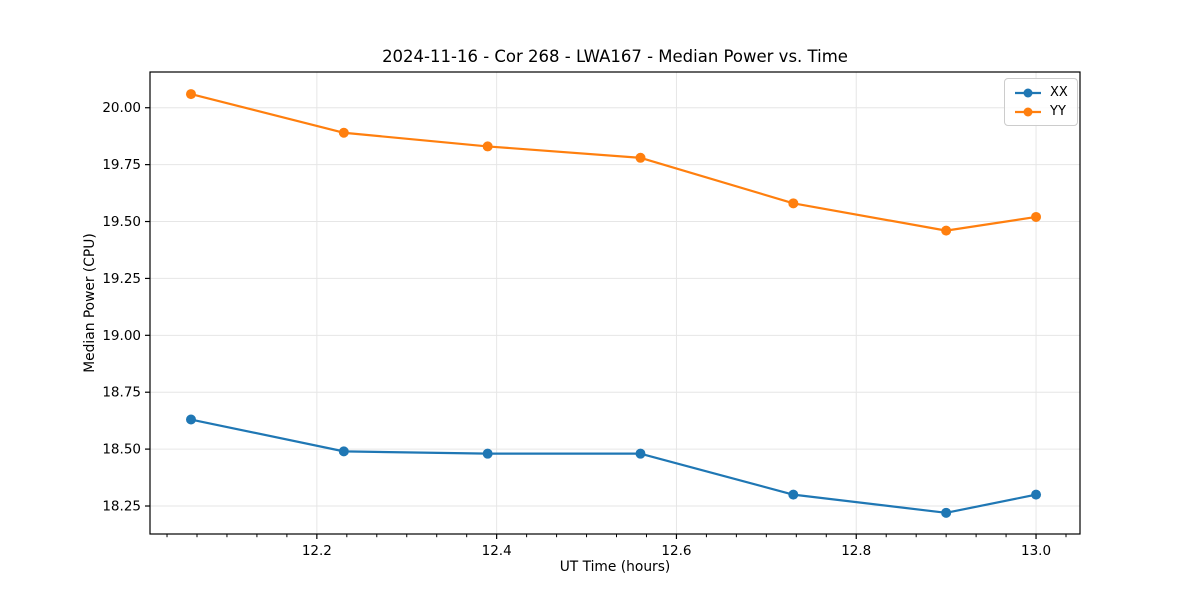 This screenshot has width=1200, height=600. I want to click on y-tick-label: 19.50, so click(121, 222).